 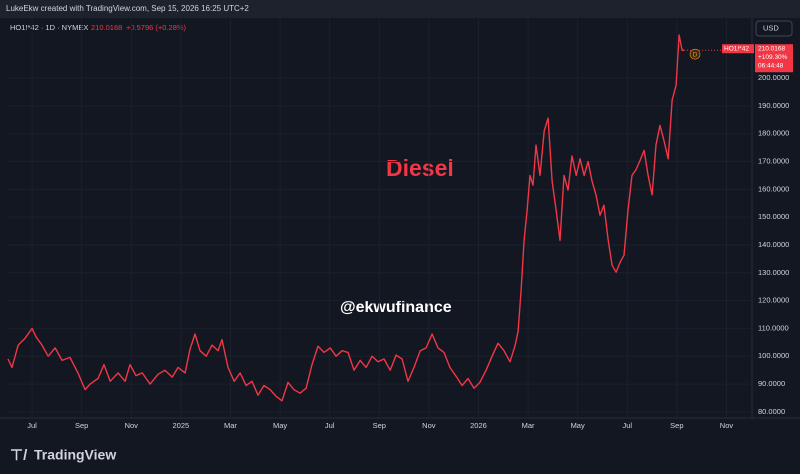 I want to click on currency: USD, so click(x=771, y=27).